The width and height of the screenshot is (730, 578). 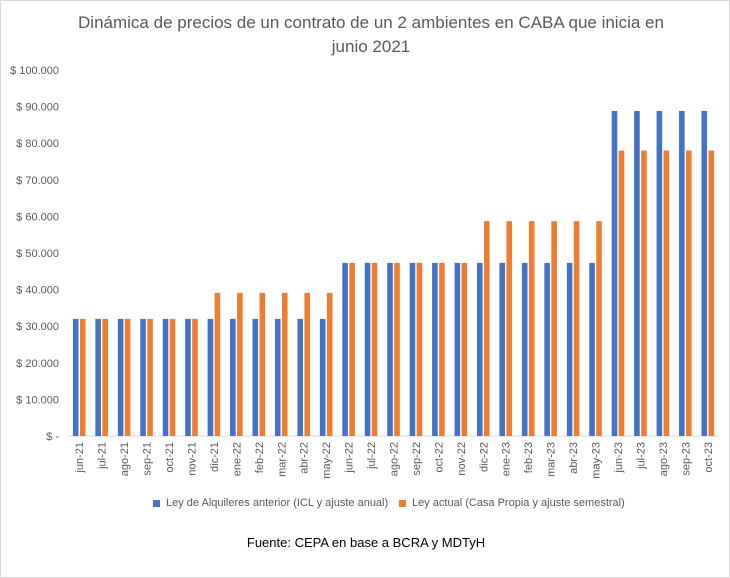 What do you see at coordinates (37, 364) in the screenshot?
I see `y-tick-label: $ 20.000` at bounding box center [37, 364].